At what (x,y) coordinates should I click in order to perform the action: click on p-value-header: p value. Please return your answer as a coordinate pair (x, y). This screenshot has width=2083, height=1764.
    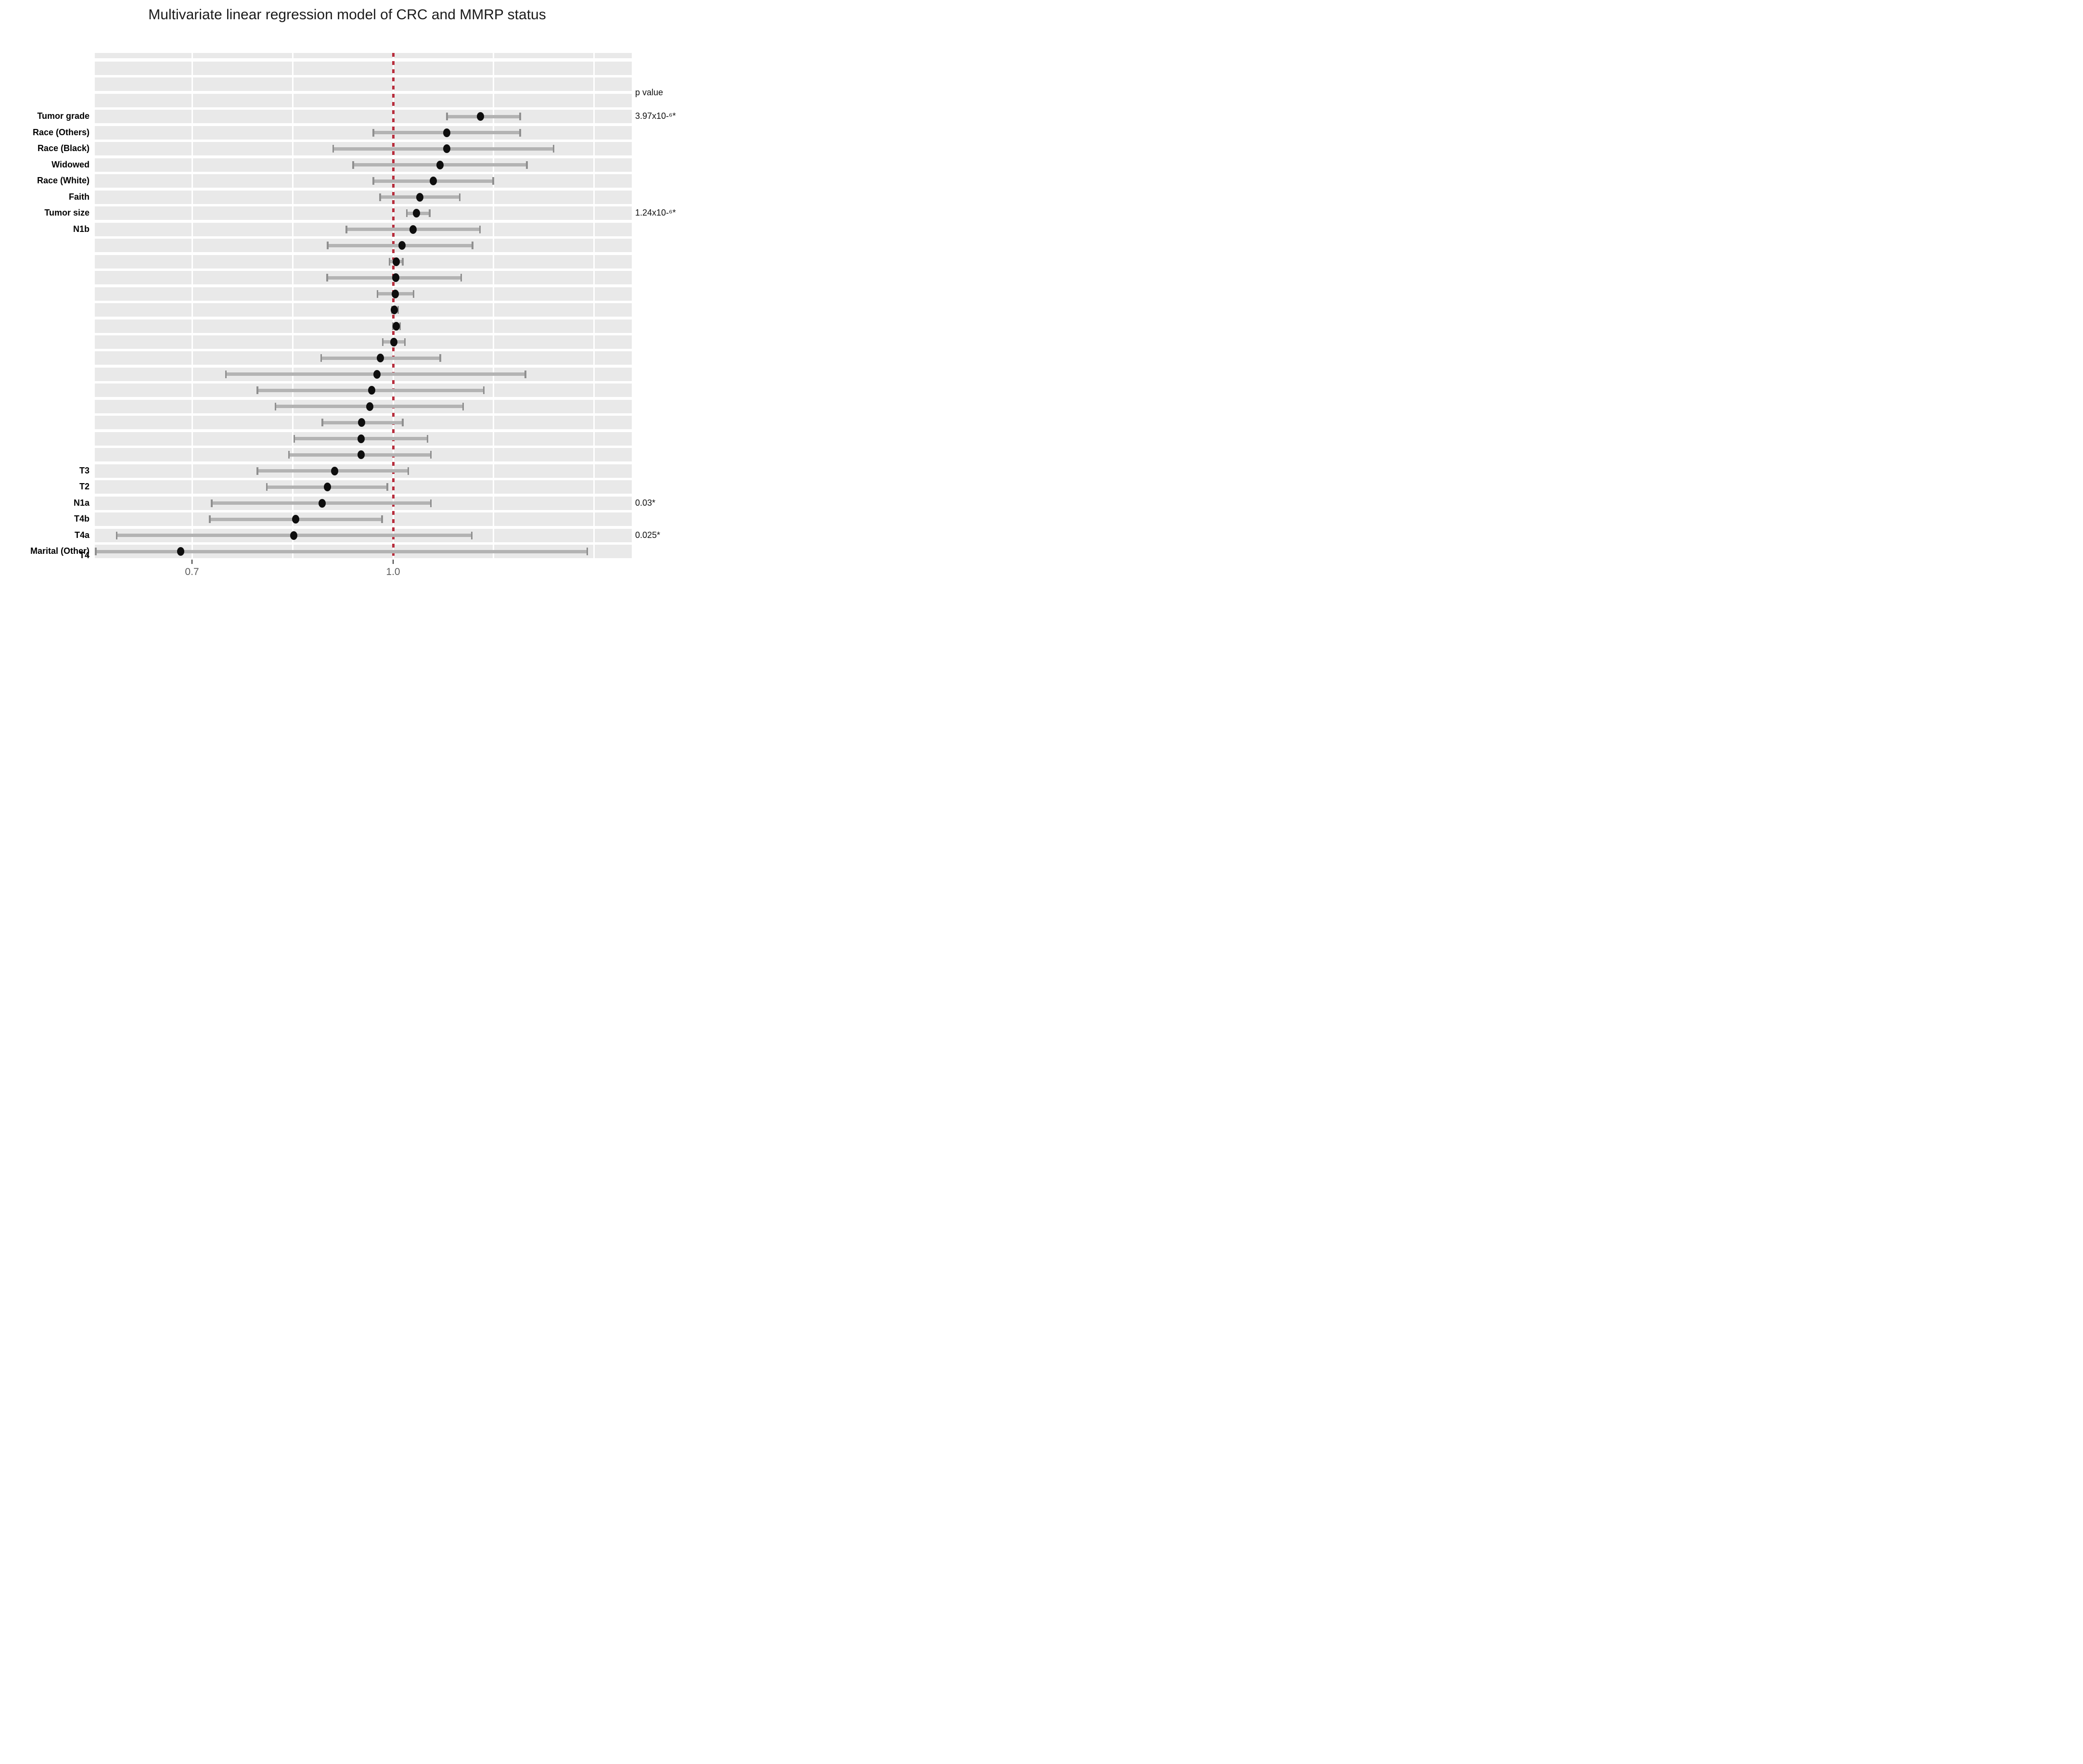
    Looking at the image, I should click on (649, 92).